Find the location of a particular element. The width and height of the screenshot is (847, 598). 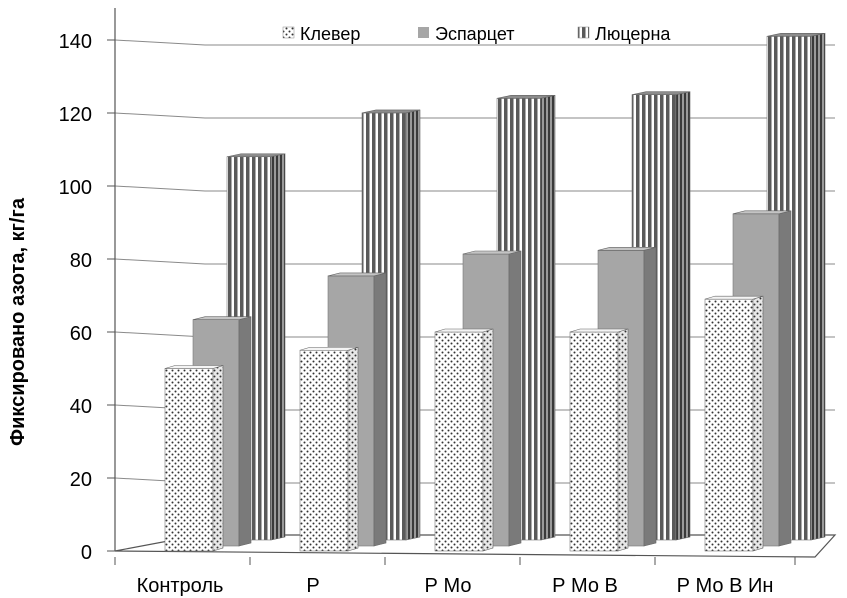

y-tick-labels: 0 20 40 60 80 100 120 140 is located at coordinates (75, 297).